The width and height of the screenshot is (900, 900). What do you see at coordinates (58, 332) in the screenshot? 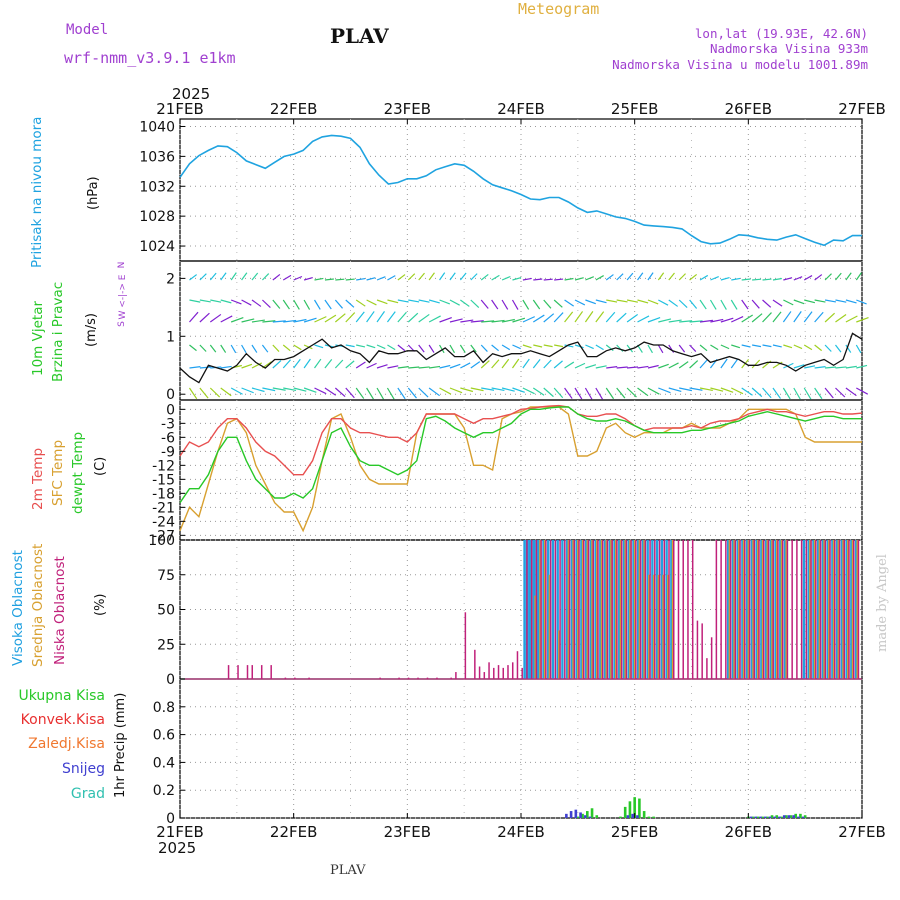
I see `wind-label-2: Brzina i Pravac` at bounding box center [58, 332].